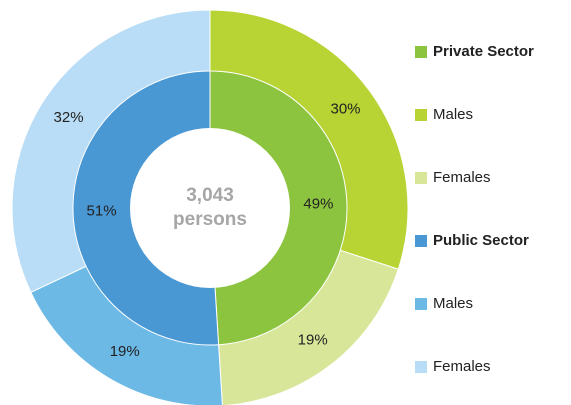  What do you see at coordinates (308, 327) in the screenshot?
I see `outer-slice` at bounding box center [308, 327].